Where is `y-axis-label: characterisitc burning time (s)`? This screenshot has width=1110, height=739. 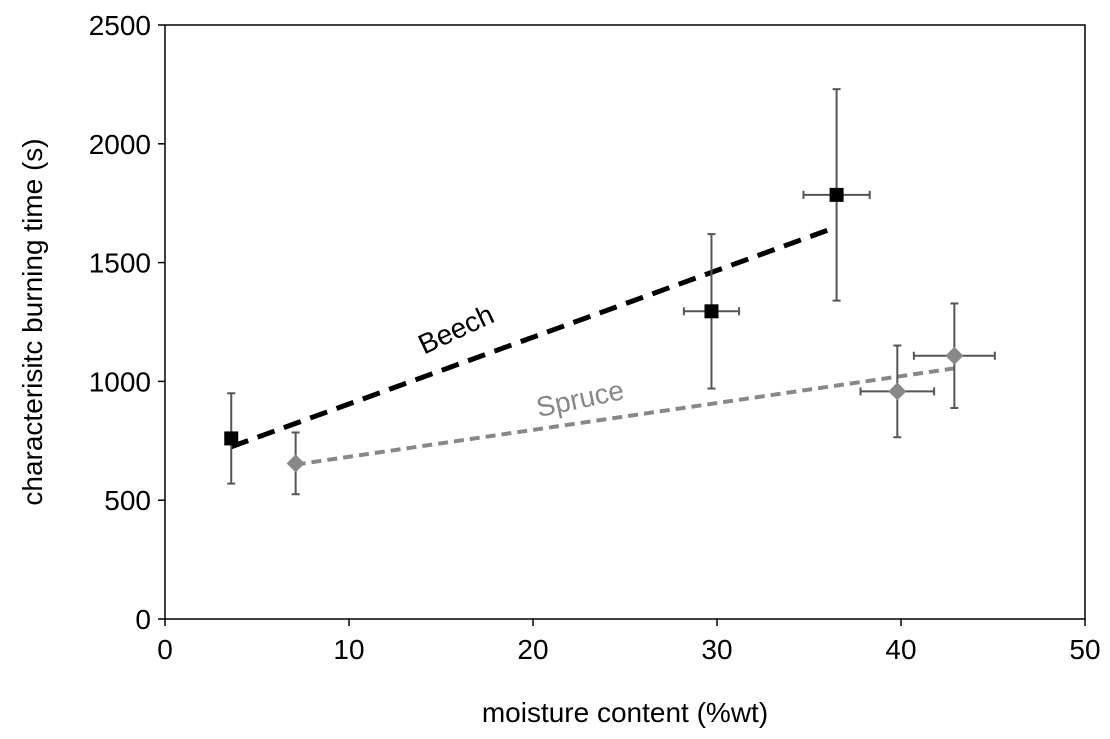
y-axis-label: characterisitc burning time (s) is located at coordinates (32, 321).